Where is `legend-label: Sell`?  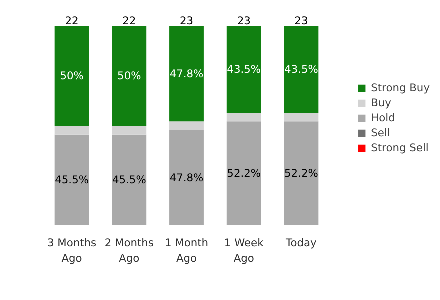 legend-label: Sell is located at coordinates (381, 132).